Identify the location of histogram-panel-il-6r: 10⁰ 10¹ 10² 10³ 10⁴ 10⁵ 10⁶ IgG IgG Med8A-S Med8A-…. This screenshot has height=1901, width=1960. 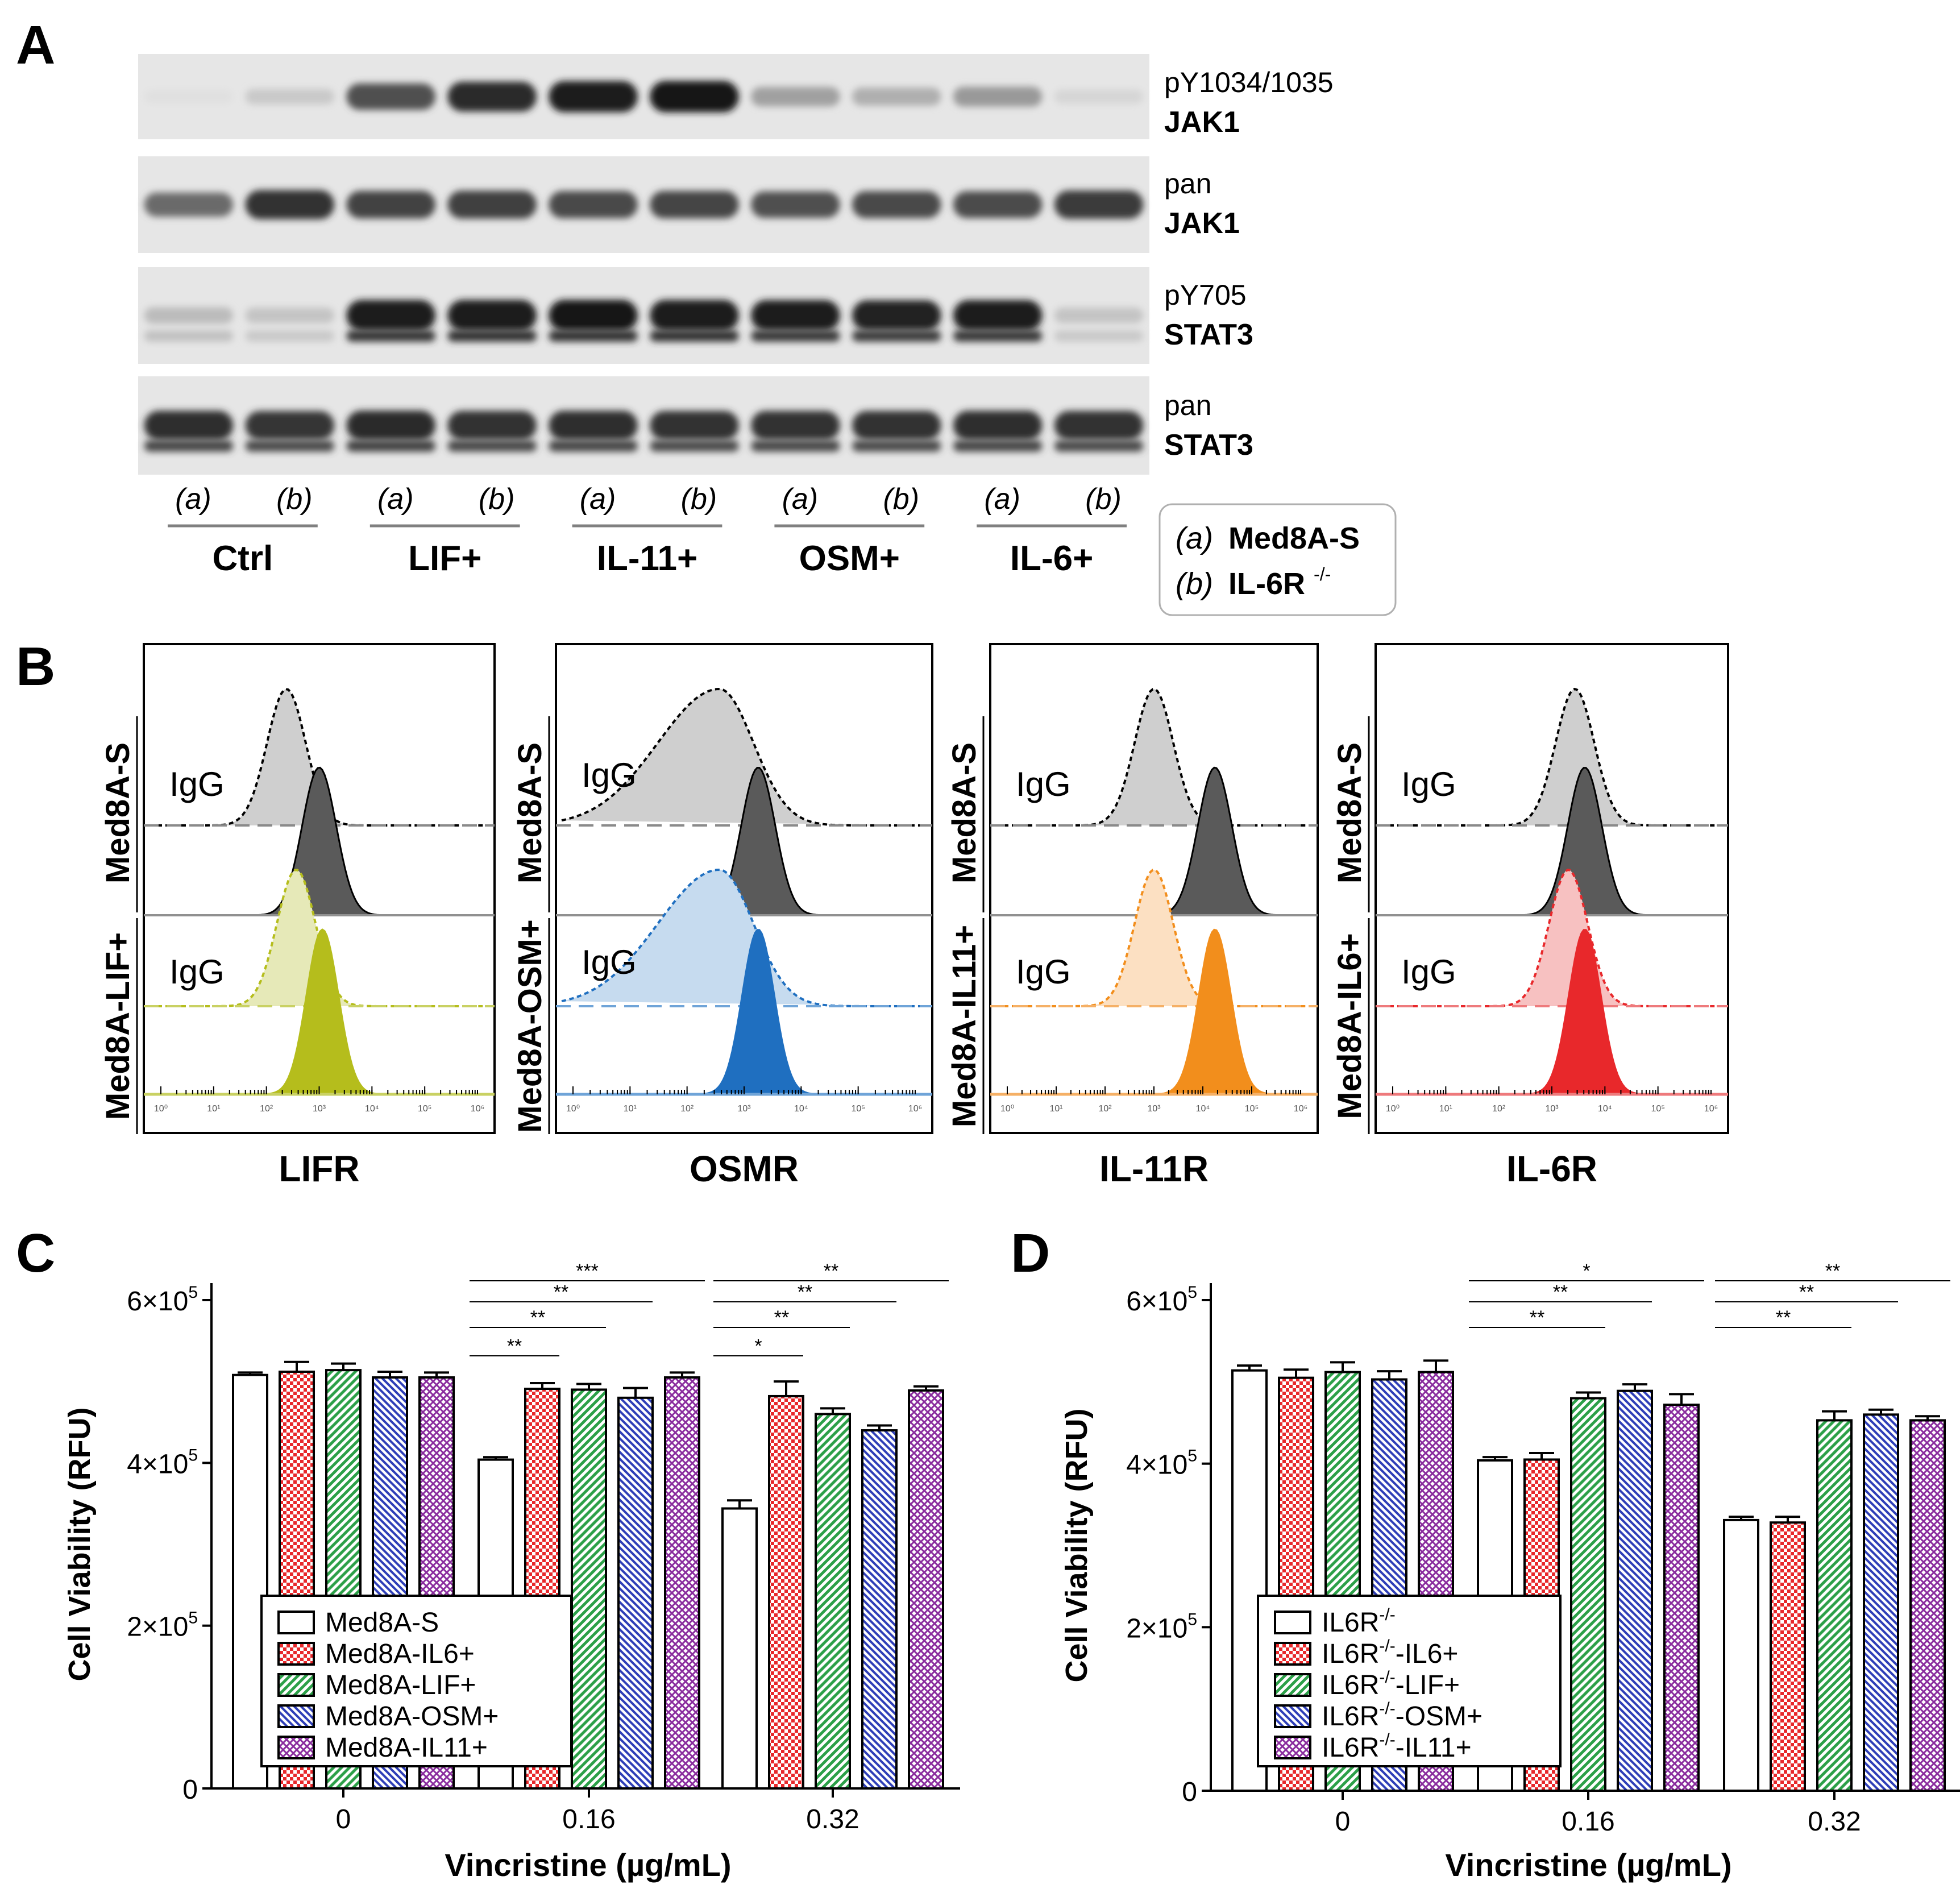
(1530, 916).